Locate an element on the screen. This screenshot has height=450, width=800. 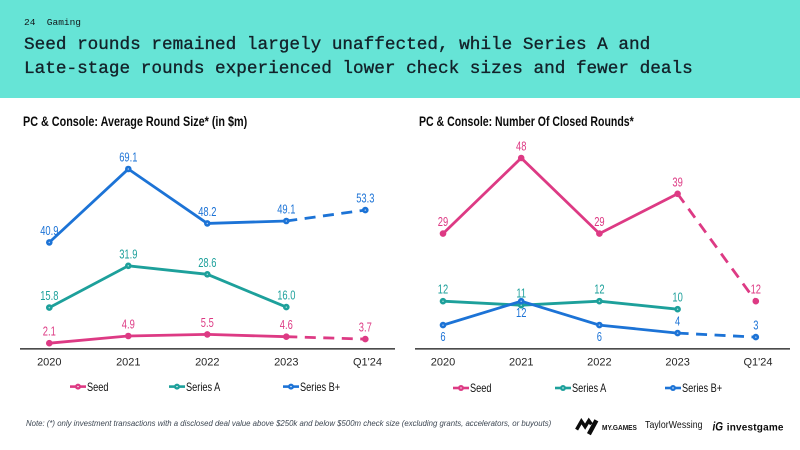
svg-text: 39 is located at coordinates (677, 183).